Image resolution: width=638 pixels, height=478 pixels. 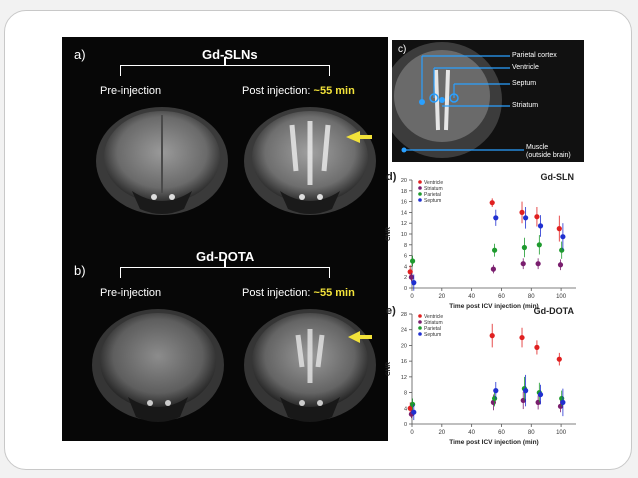 I want to click on chart-panel-label: e), so click(x=391, y=311).